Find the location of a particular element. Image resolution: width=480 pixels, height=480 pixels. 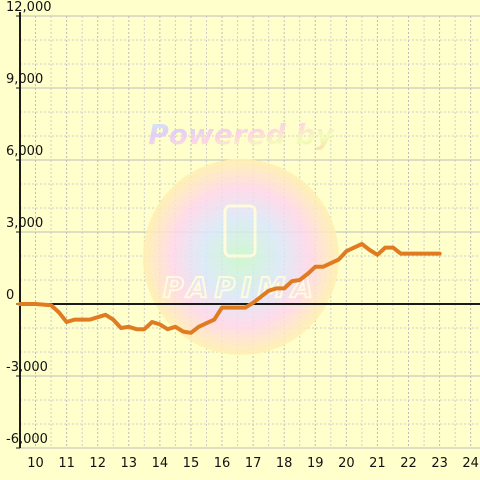

y-tick-label: 9,000 is located at coordinates (24, 79).